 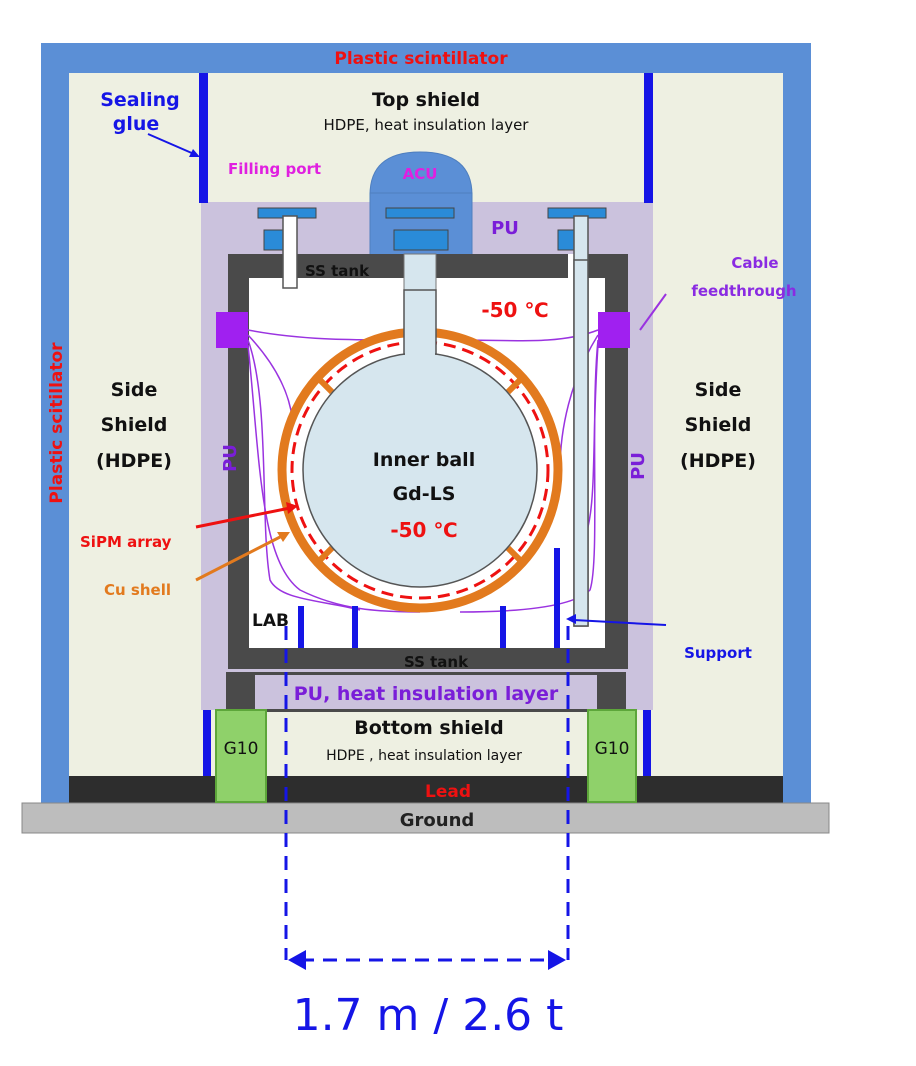 I want to click on label-ss-tank-top: SS tank, so click(x=337, y=271).